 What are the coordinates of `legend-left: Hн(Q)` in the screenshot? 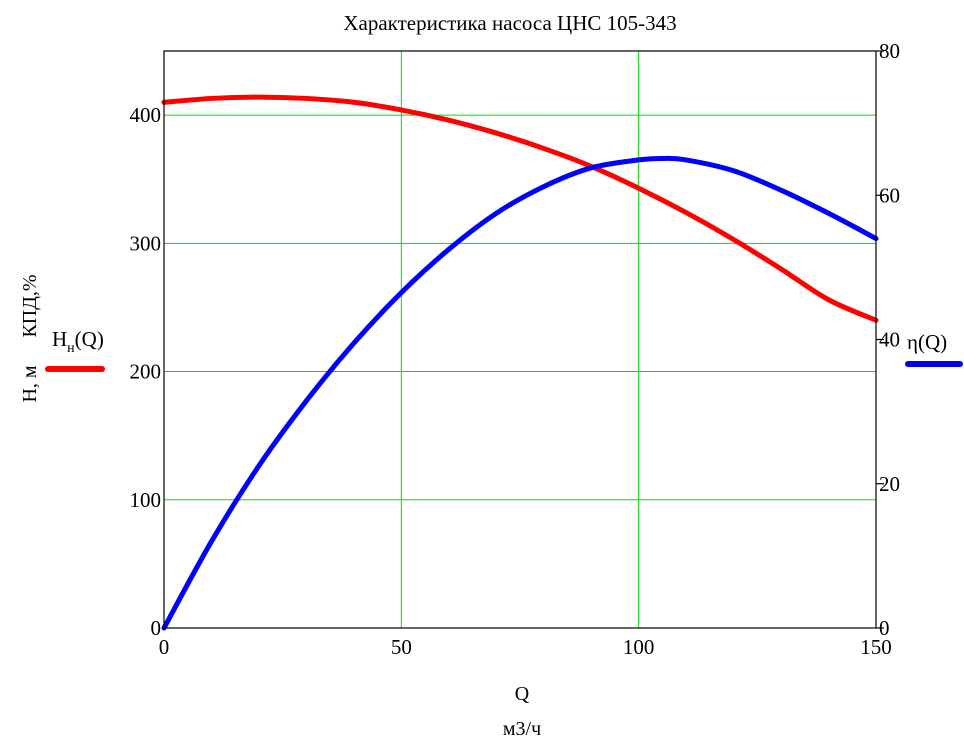 It's located at (75, 349).